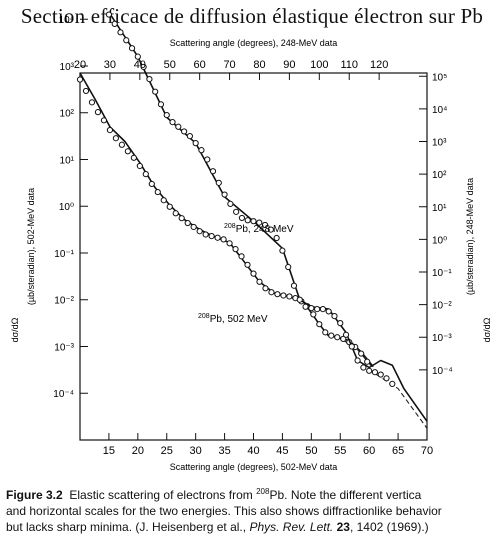 This screenshot has height=535, width=504. I want to click on x-top-tick-label: 30, so click(110, 65).